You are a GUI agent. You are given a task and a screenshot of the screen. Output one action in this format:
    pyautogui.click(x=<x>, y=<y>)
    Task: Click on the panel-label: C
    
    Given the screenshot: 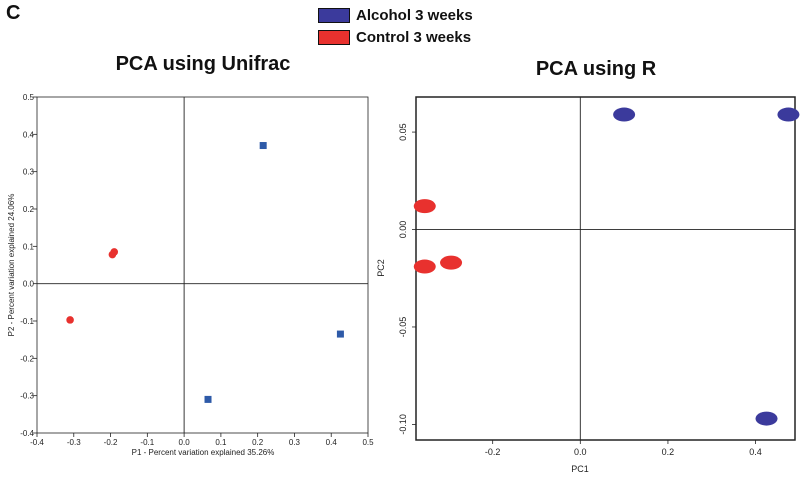 What is the action you would take?
    pyautogui.click(x=13, y=13)
    